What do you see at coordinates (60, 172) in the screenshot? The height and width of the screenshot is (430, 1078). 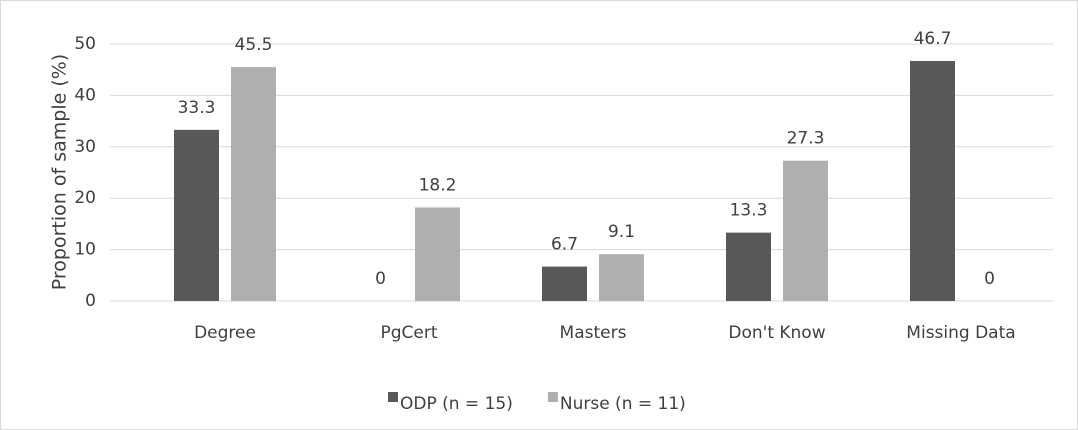 I see `y-axis-label: Proportion of sample (%)` at bounding box center [60, 172].